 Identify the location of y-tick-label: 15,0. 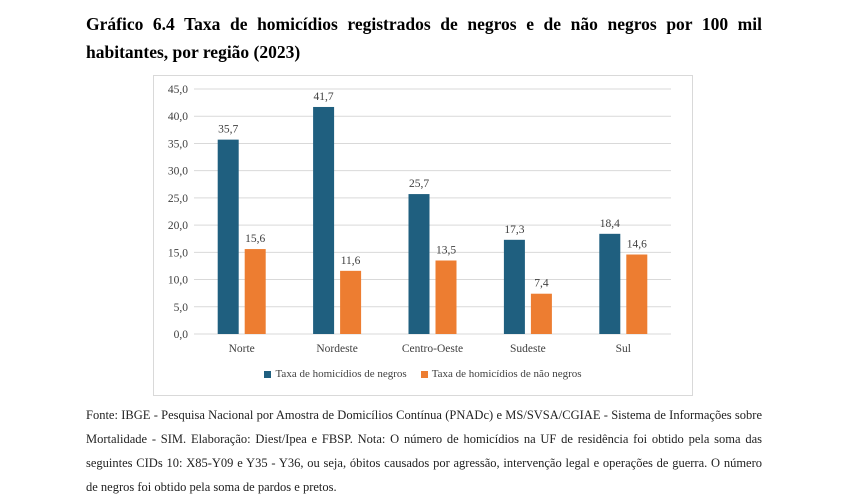
(178, 253).